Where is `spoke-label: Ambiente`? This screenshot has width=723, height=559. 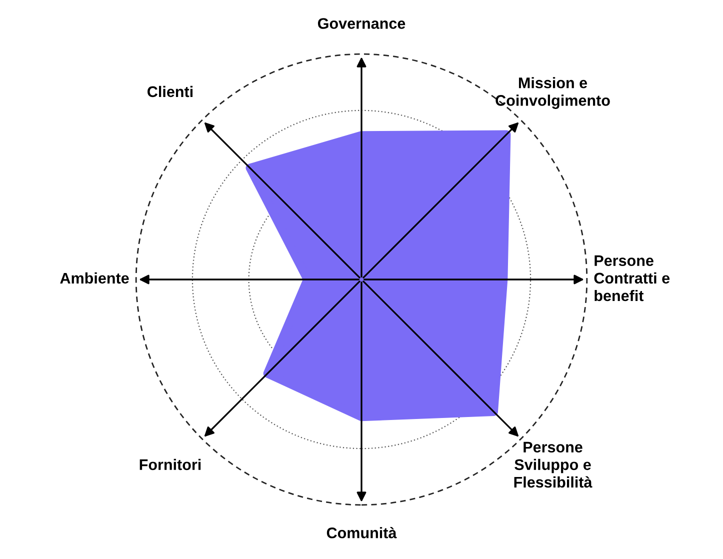 spoke-label: Ambiente is located at coordinates (94, 278).